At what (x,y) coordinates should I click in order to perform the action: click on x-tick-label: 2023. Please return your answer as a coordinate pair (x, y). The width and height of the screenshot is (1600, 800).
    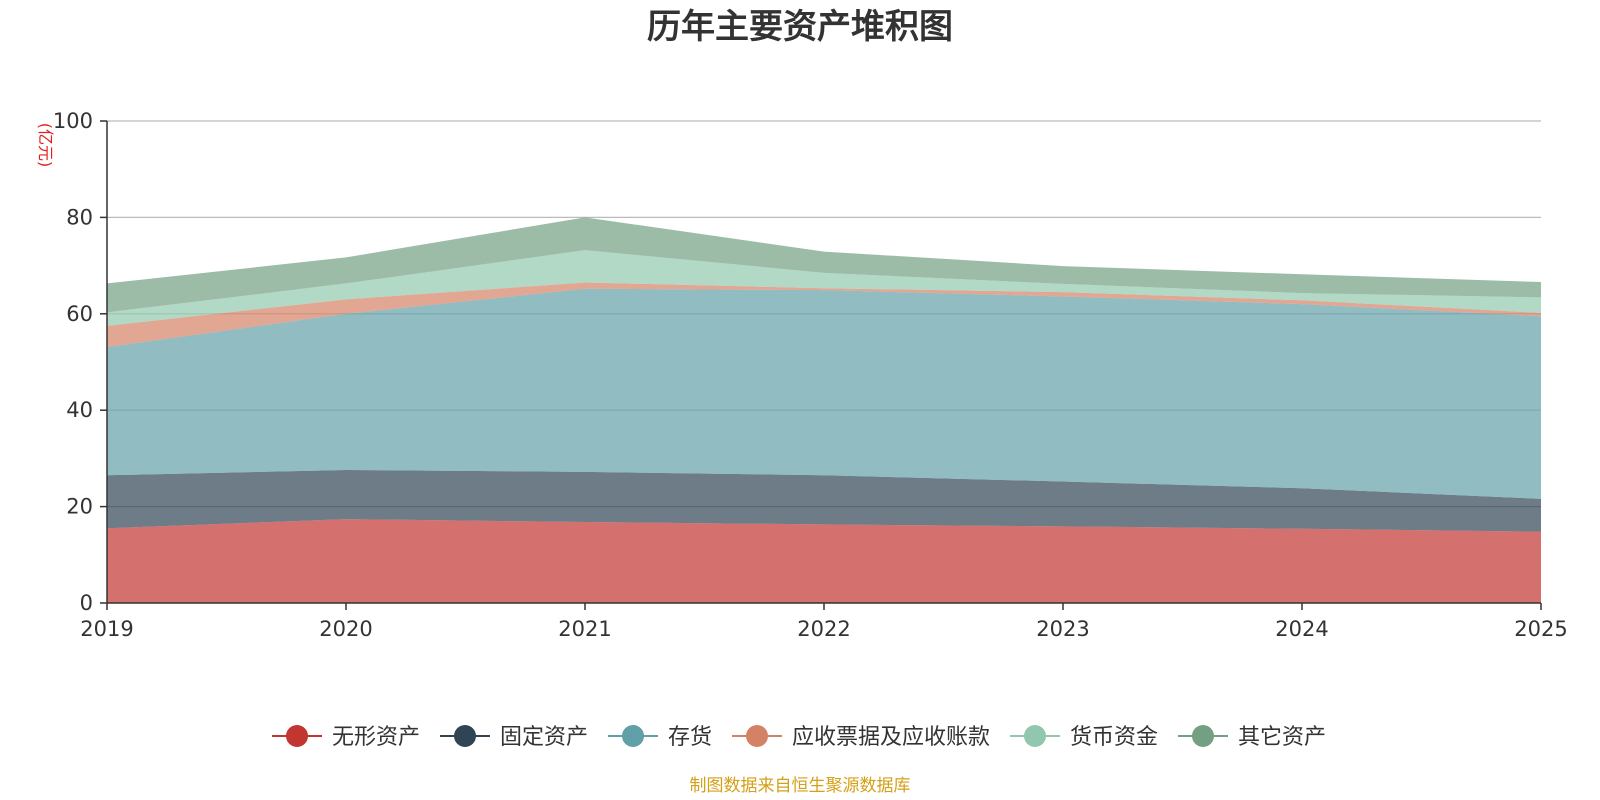
    Looking at the image, I should click on (1062, 629).